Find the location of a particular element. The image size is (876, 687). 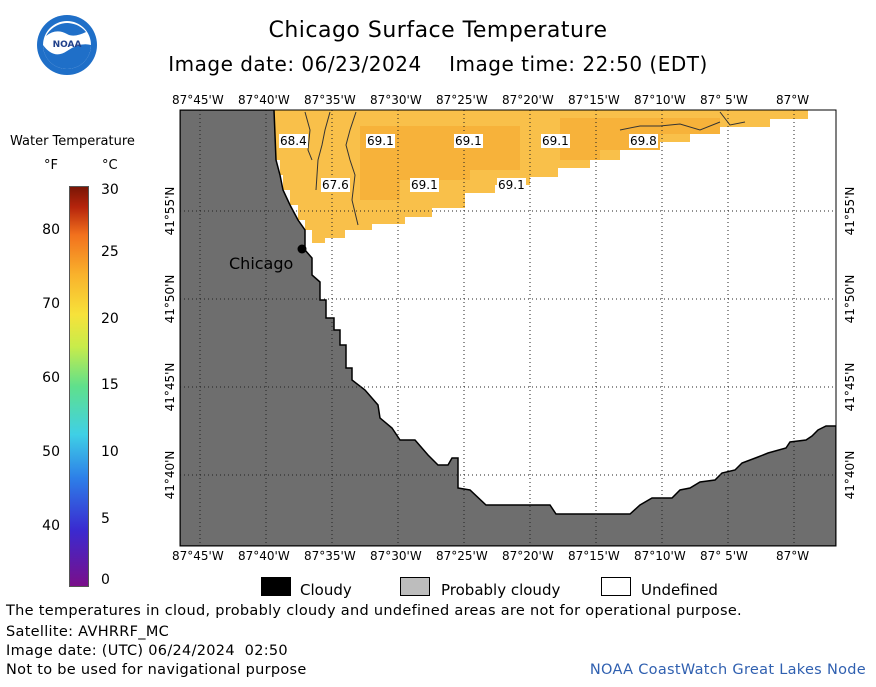

temperature-label: 67.6 is located at coordinates (335, 185).